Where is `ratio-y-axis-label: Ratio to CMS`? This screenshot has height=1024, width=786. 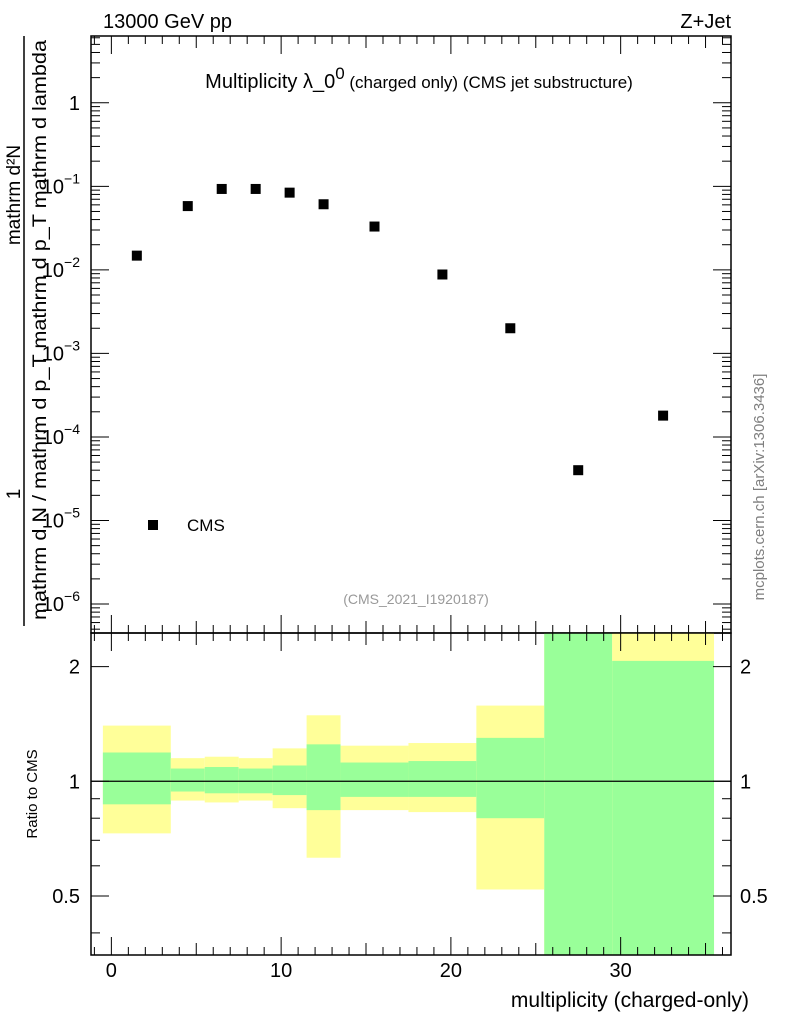 ratio-y-axis-label: Ratio to CMS is located at coordinates (32, 793).